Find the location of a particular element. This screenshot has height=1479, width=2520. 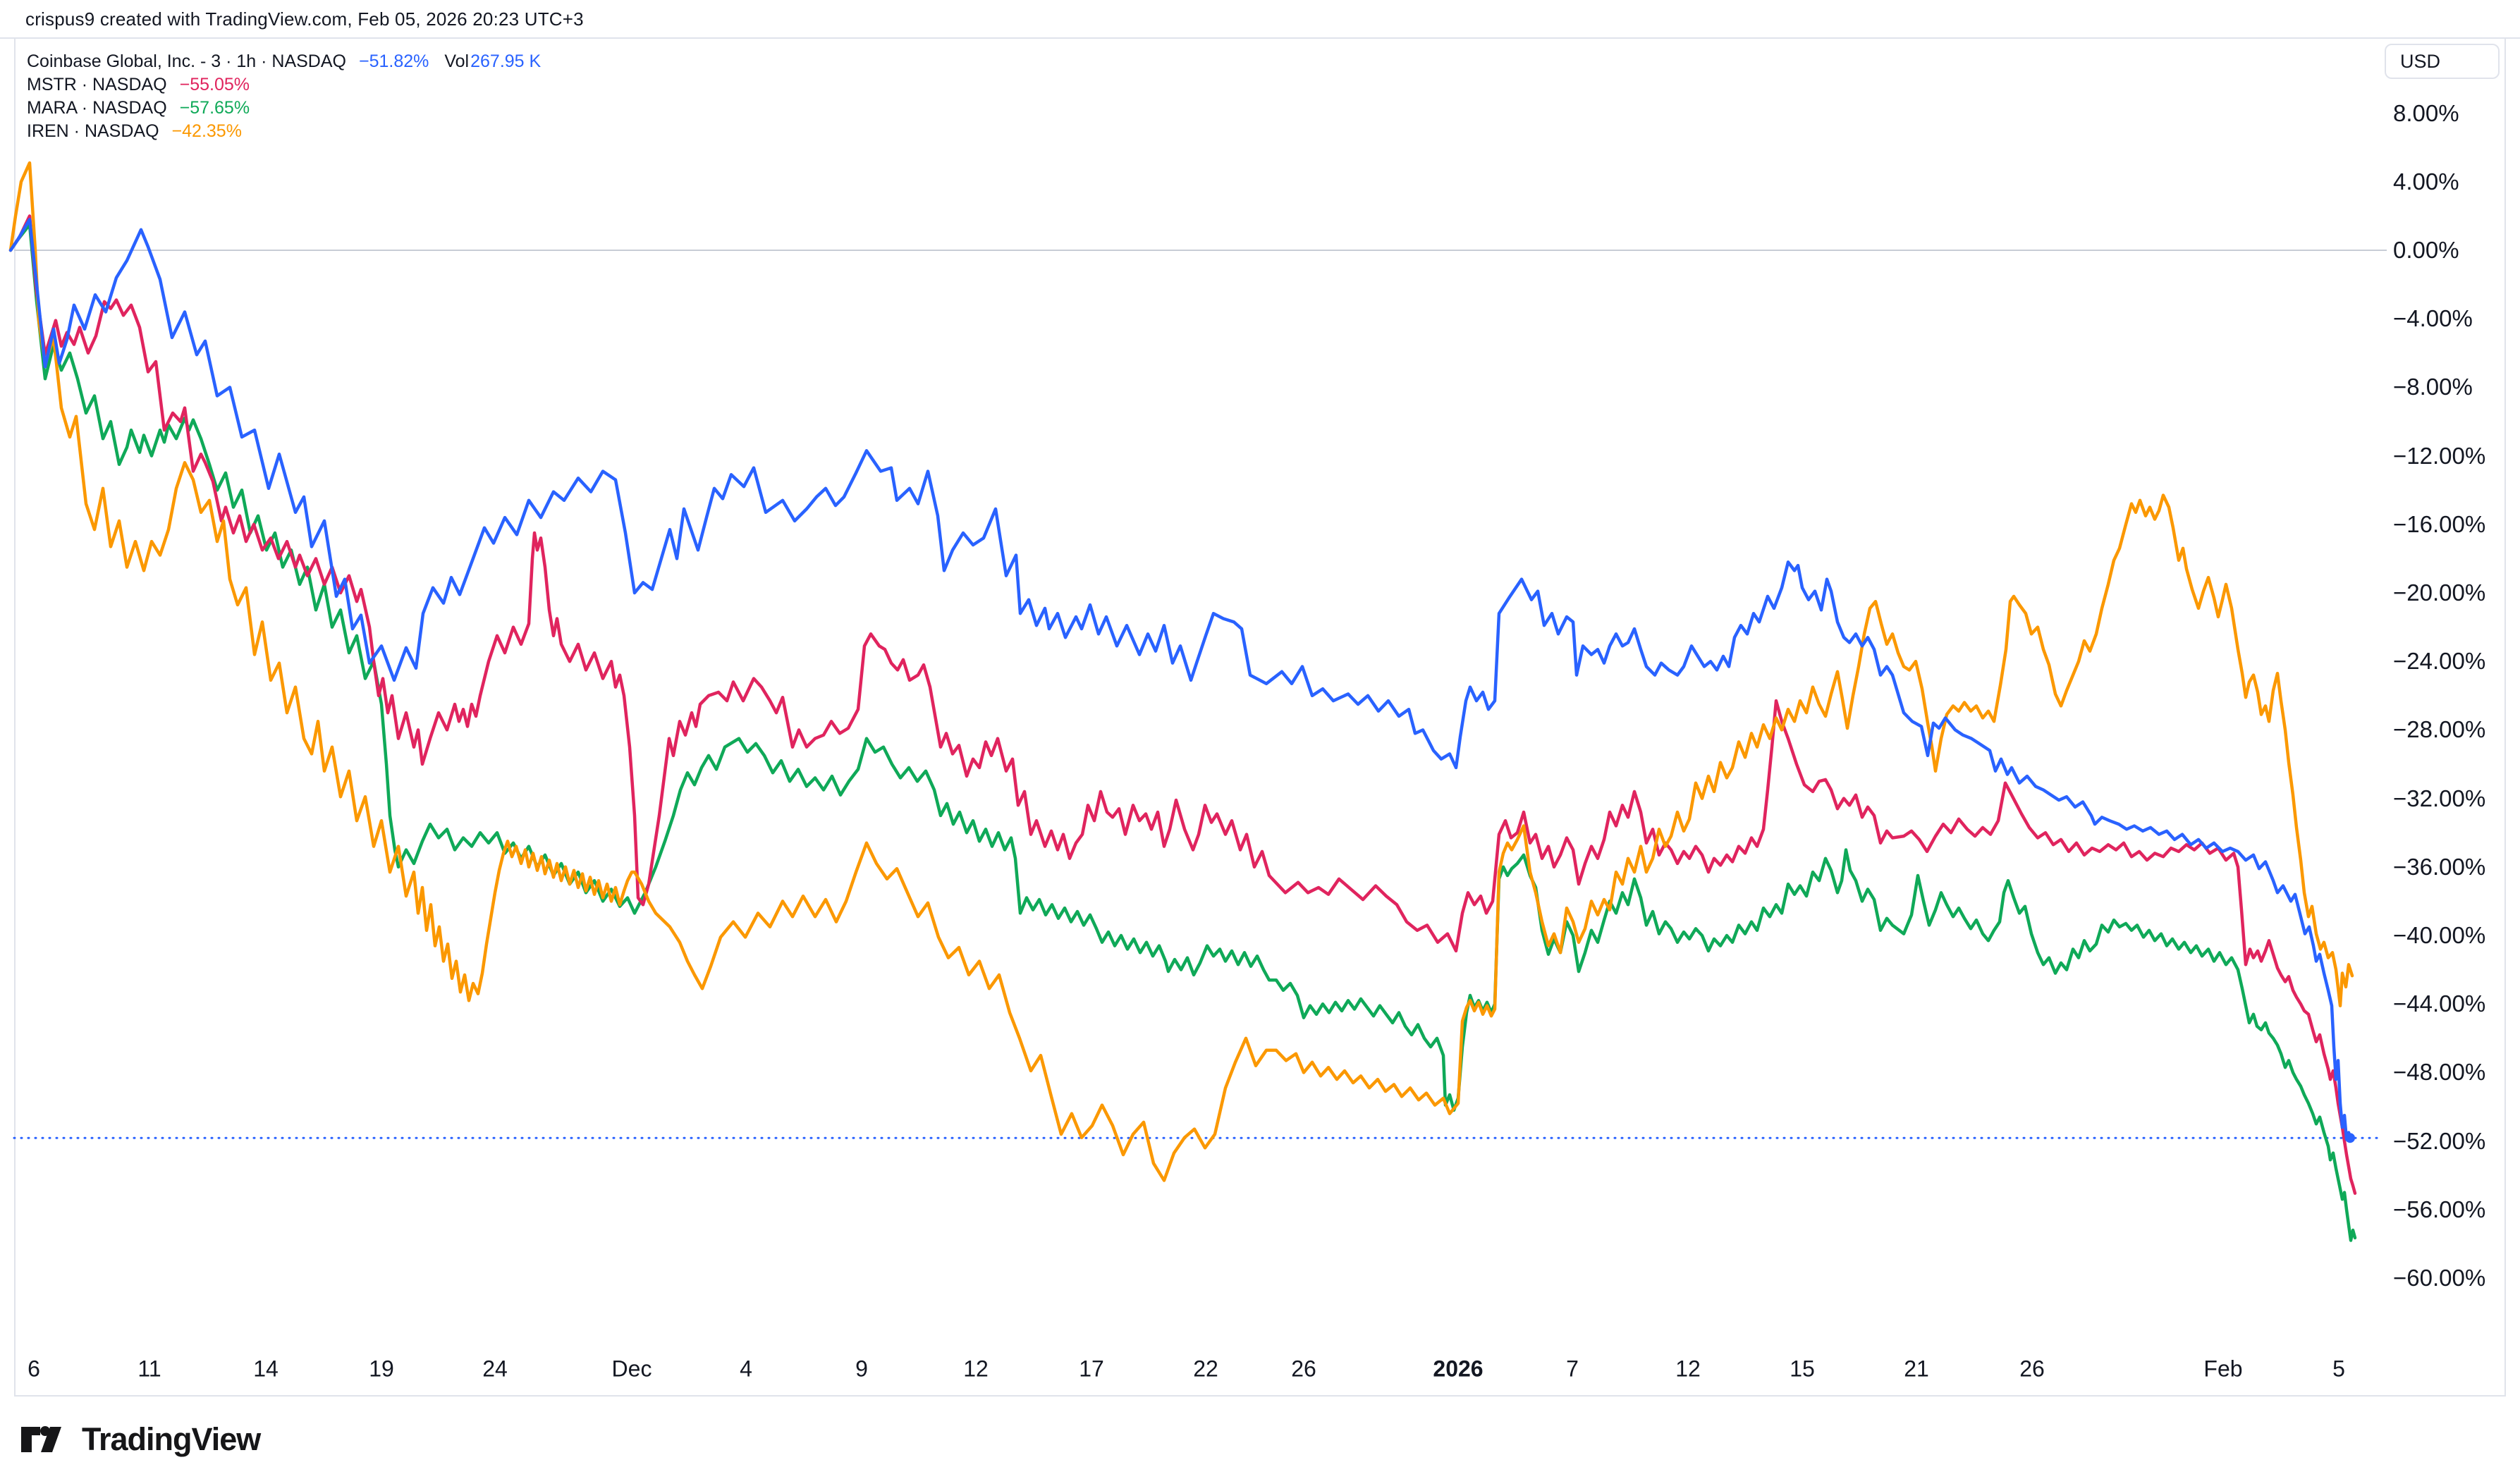

price-tick-label: −44.00% is located at coordinates (2439, 1003).